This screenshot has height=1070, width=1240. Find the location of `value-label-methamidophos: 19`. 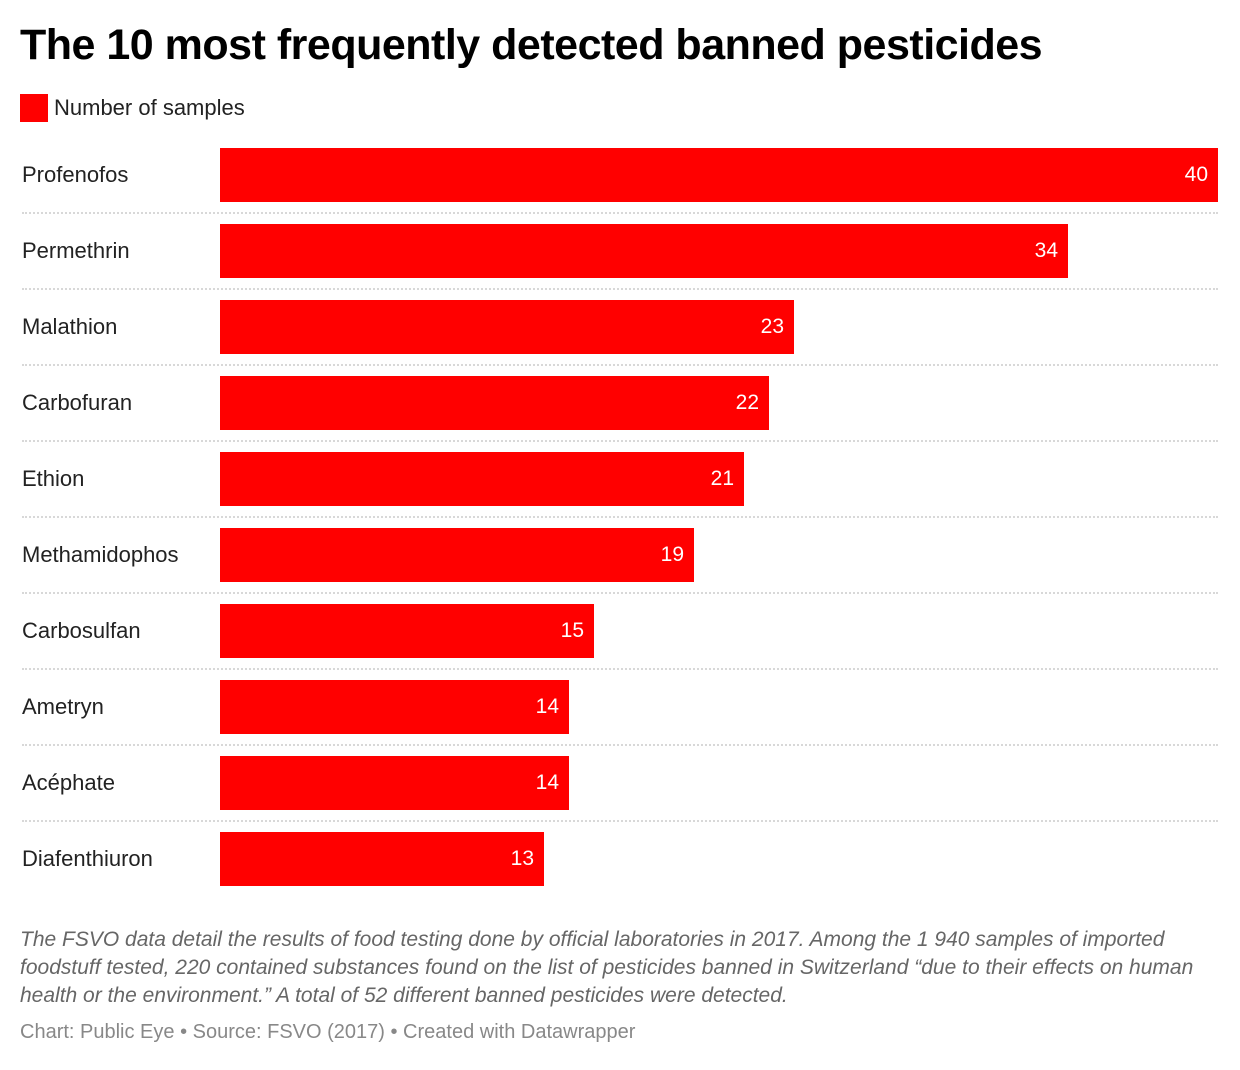

value-label-methamidophos: 19 is located at coordinates (672, 554).